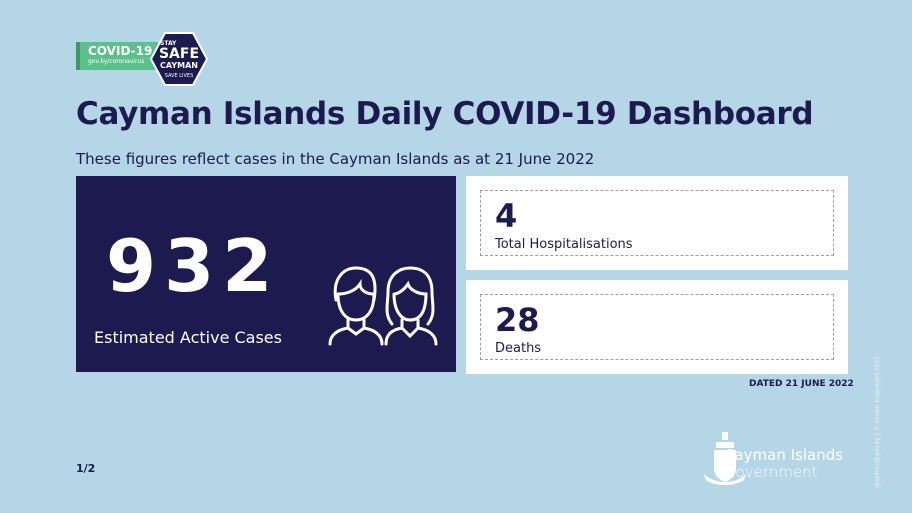 This screenshot has height=513, width=912. I want to click on covid-badge: COVID-19 gov.ky/coronavirus, so click(117, 56).